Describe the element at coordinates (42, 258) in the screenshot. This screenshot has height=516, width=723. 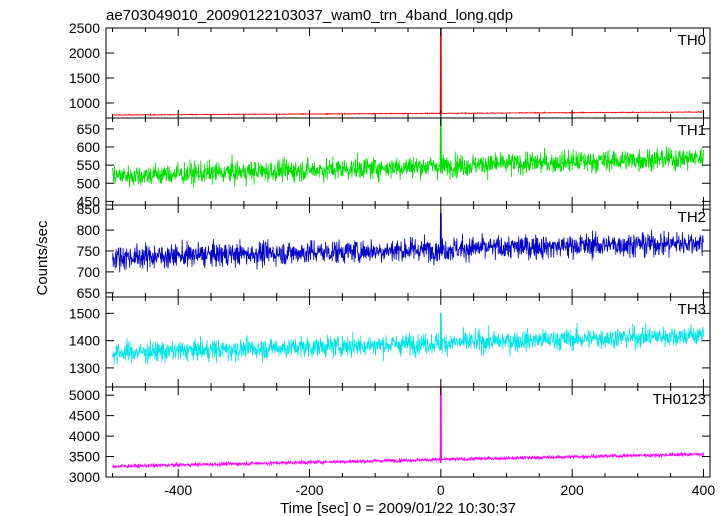
I see `y-axis-title: Counts/sec` at that location.